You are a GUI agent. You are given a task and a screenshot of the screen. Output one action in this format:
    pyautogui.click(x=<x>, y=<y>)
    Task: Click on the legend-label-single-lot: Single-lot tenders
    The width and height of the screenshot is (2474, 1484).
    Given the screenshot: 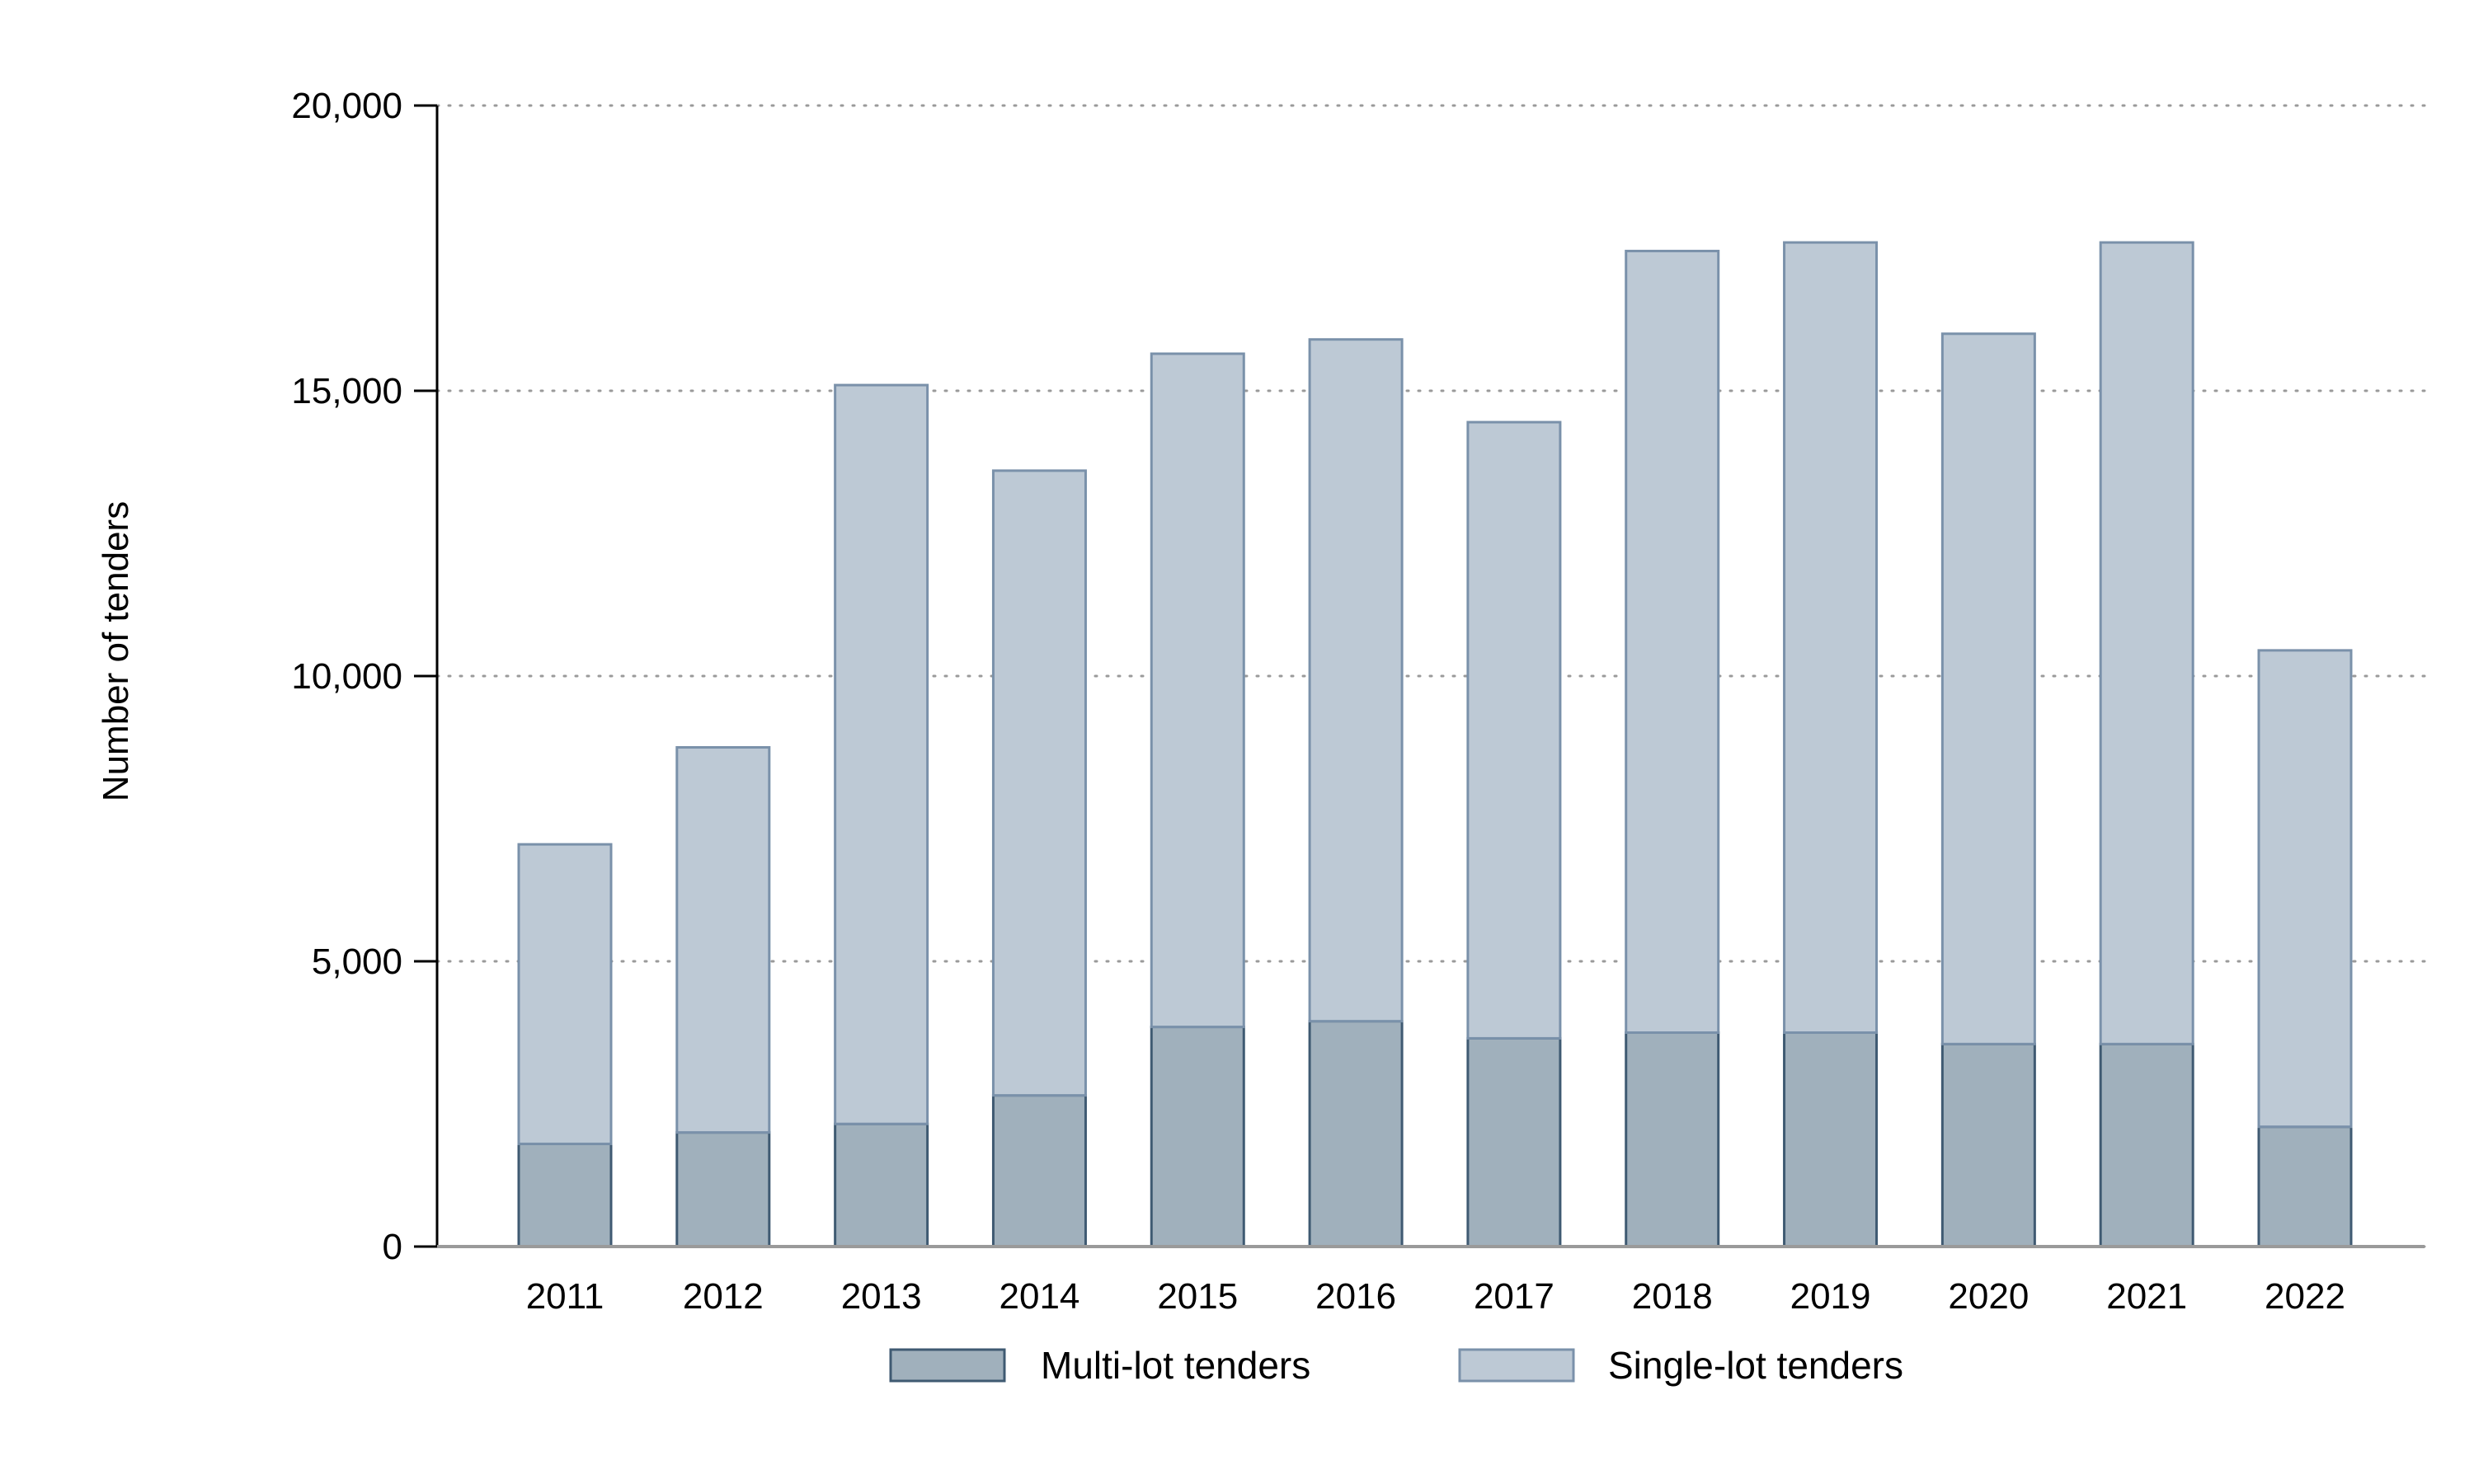 What is the action you would take?
    pyautogui.click(x=1755, y=1365)
    